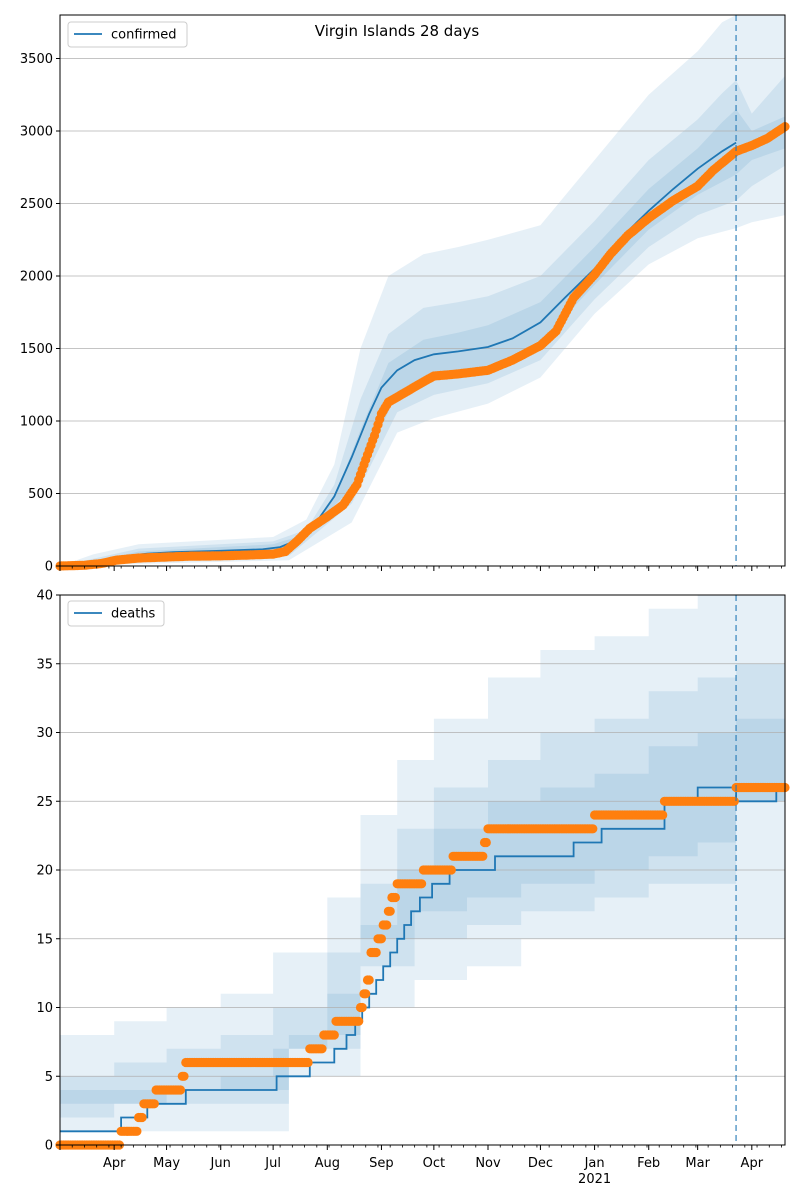  Describe the element at coordinates (697, 1163) in the screenshot. I see `x-month-label: Mar` at that location.